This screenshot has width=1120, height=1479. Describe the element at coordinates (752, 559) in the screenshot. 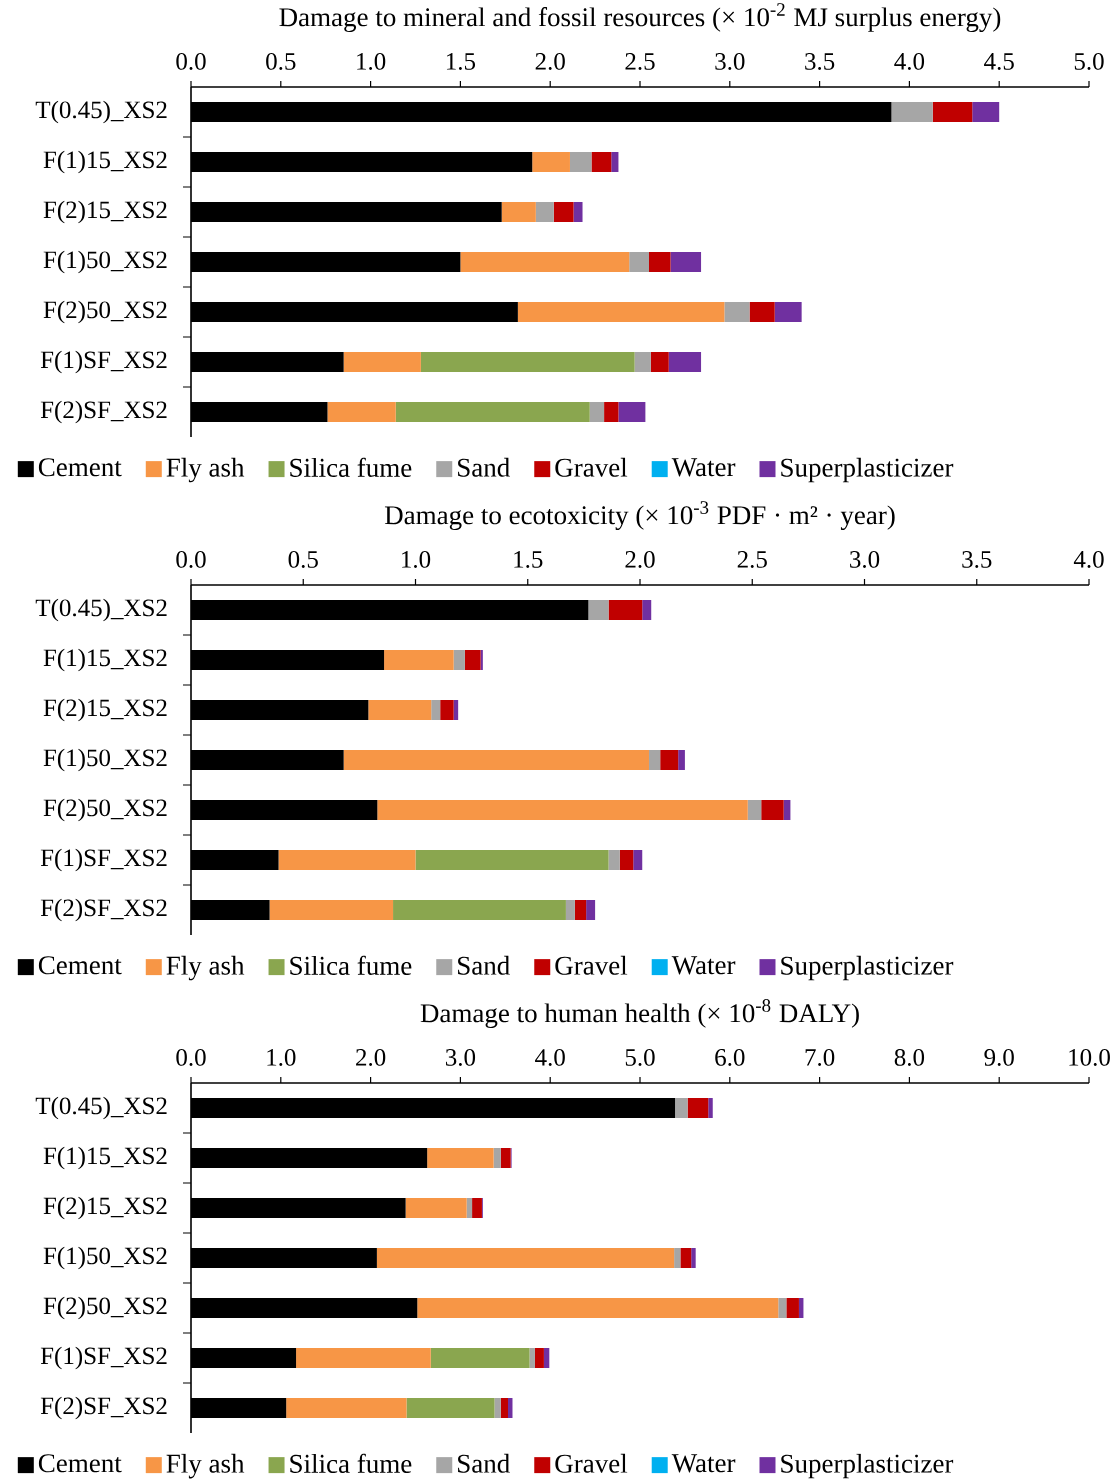

I see `x-tick-label: 2.5` at that location.